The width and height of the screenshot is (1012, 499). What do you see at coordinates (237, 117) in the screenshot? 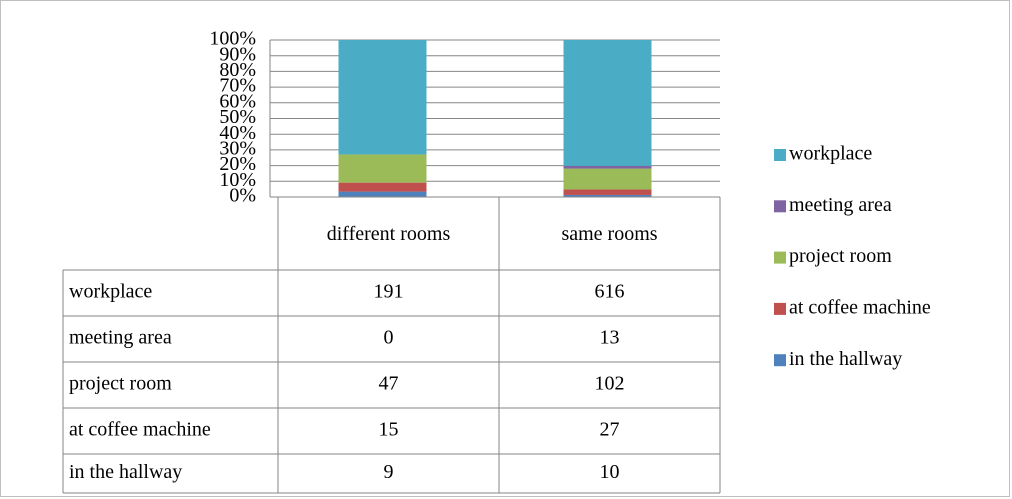
I see `y-tick-label: 50%` at bounding box center [237, 117].